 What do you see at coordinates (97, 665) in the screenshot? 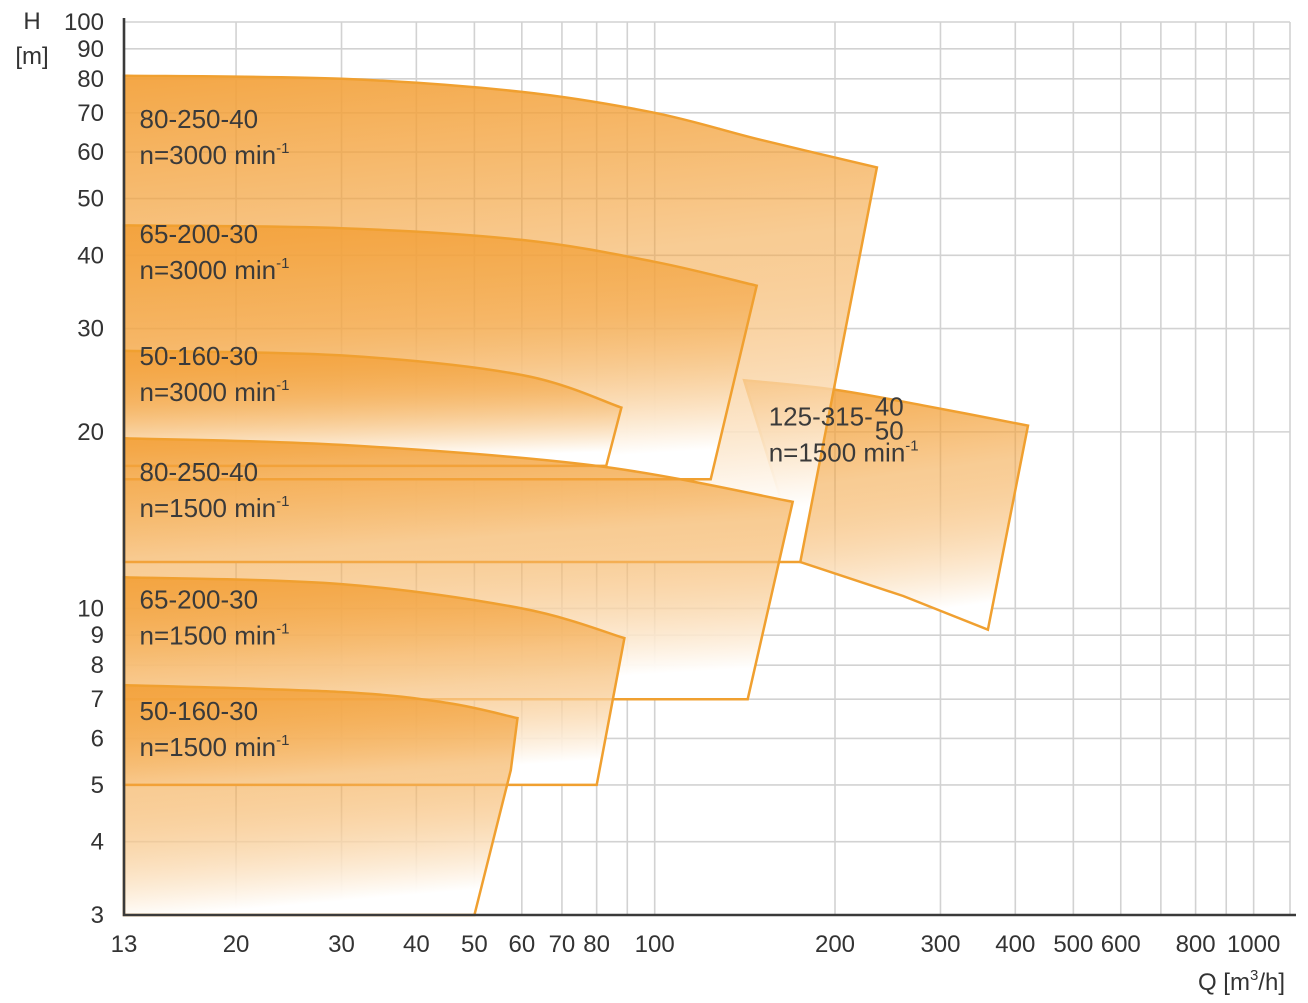
I see `y-tick-label: 8` at bounding box center [97, 665].